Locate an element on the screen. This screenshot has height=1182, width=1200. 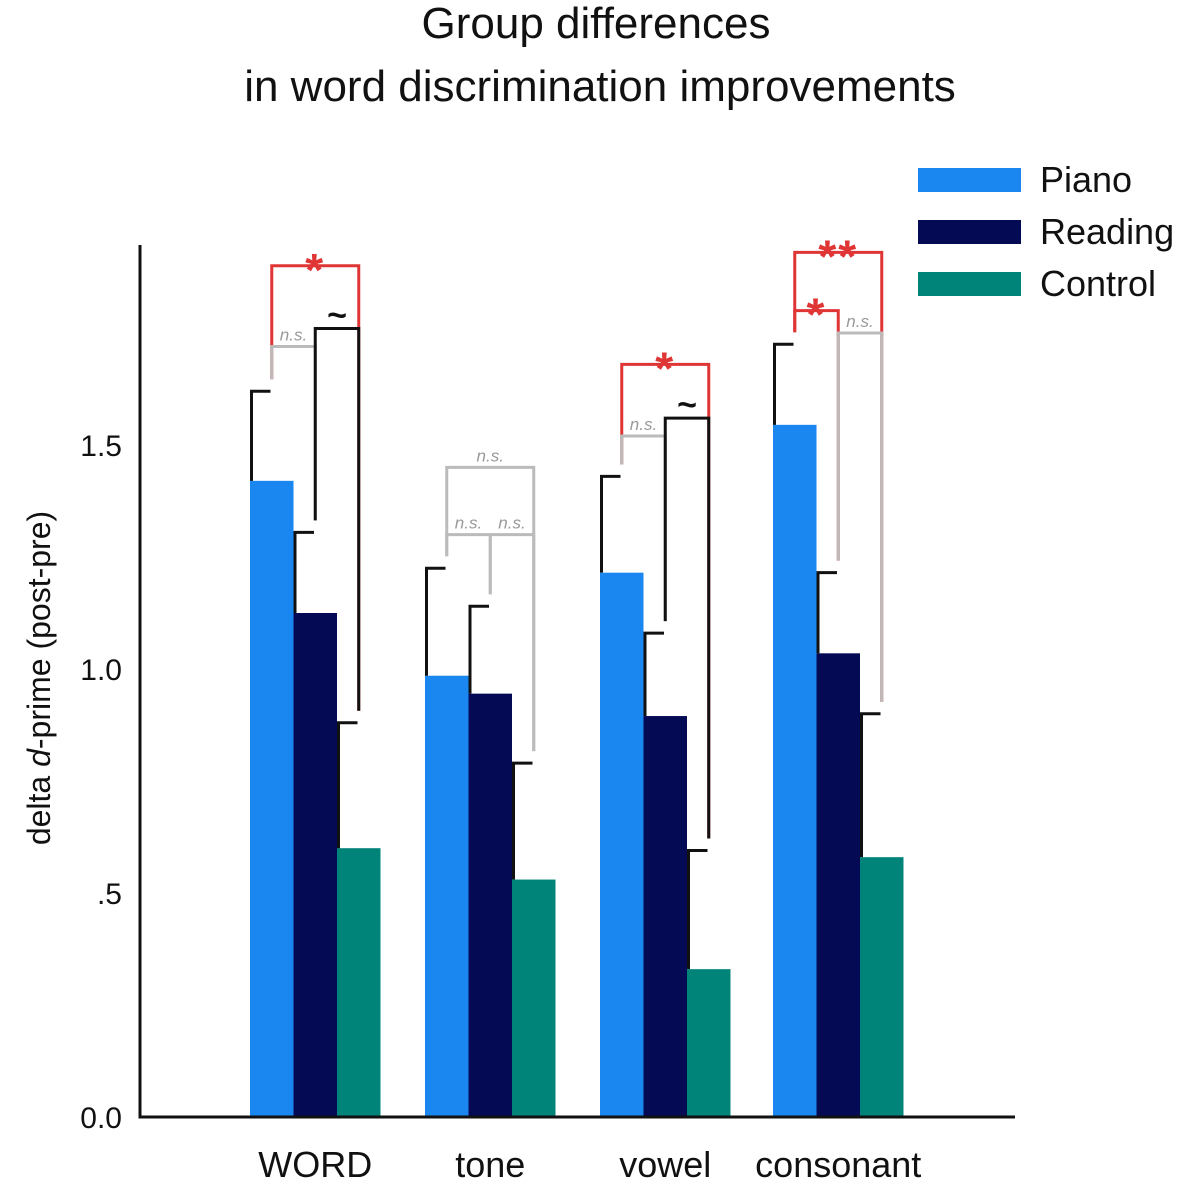
legend-swatch-reading is located at coordinates (969, 232).